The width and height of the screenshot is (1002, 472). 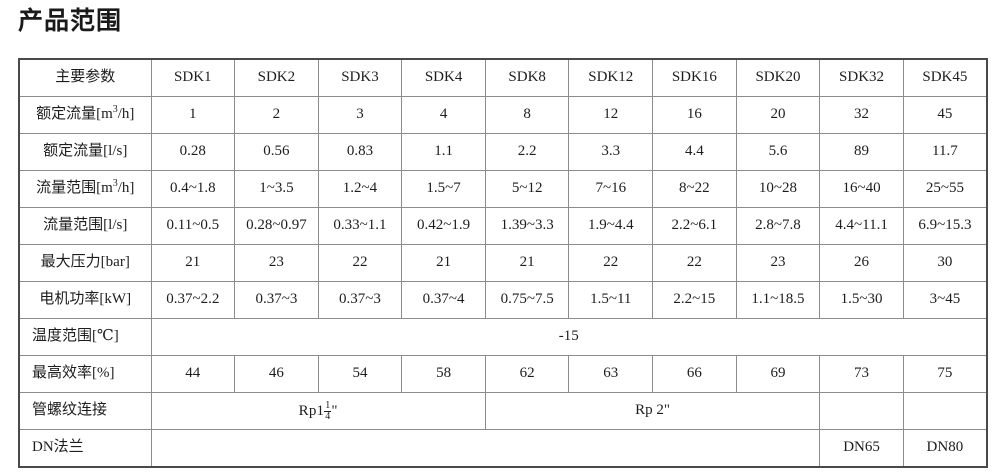 What do you see at coordinates (527, 374) in the screenshot?
I see `table-cell: 62` at bounding box center [527, 374].